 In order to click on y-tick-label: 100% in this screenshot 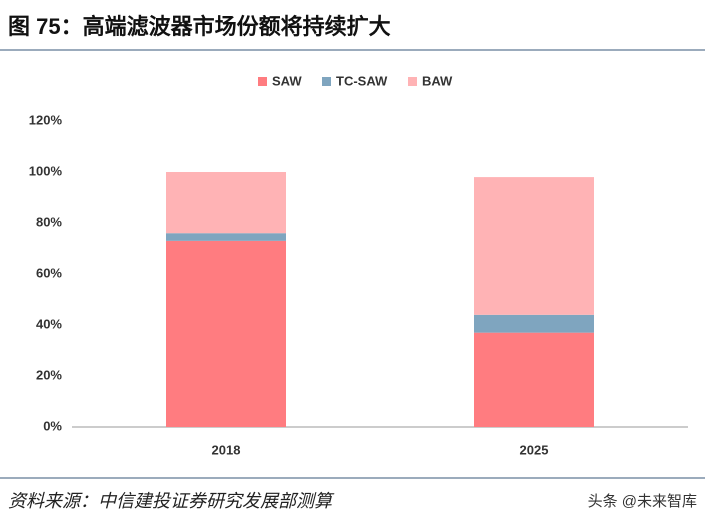, I will do `click(46, 170)`.